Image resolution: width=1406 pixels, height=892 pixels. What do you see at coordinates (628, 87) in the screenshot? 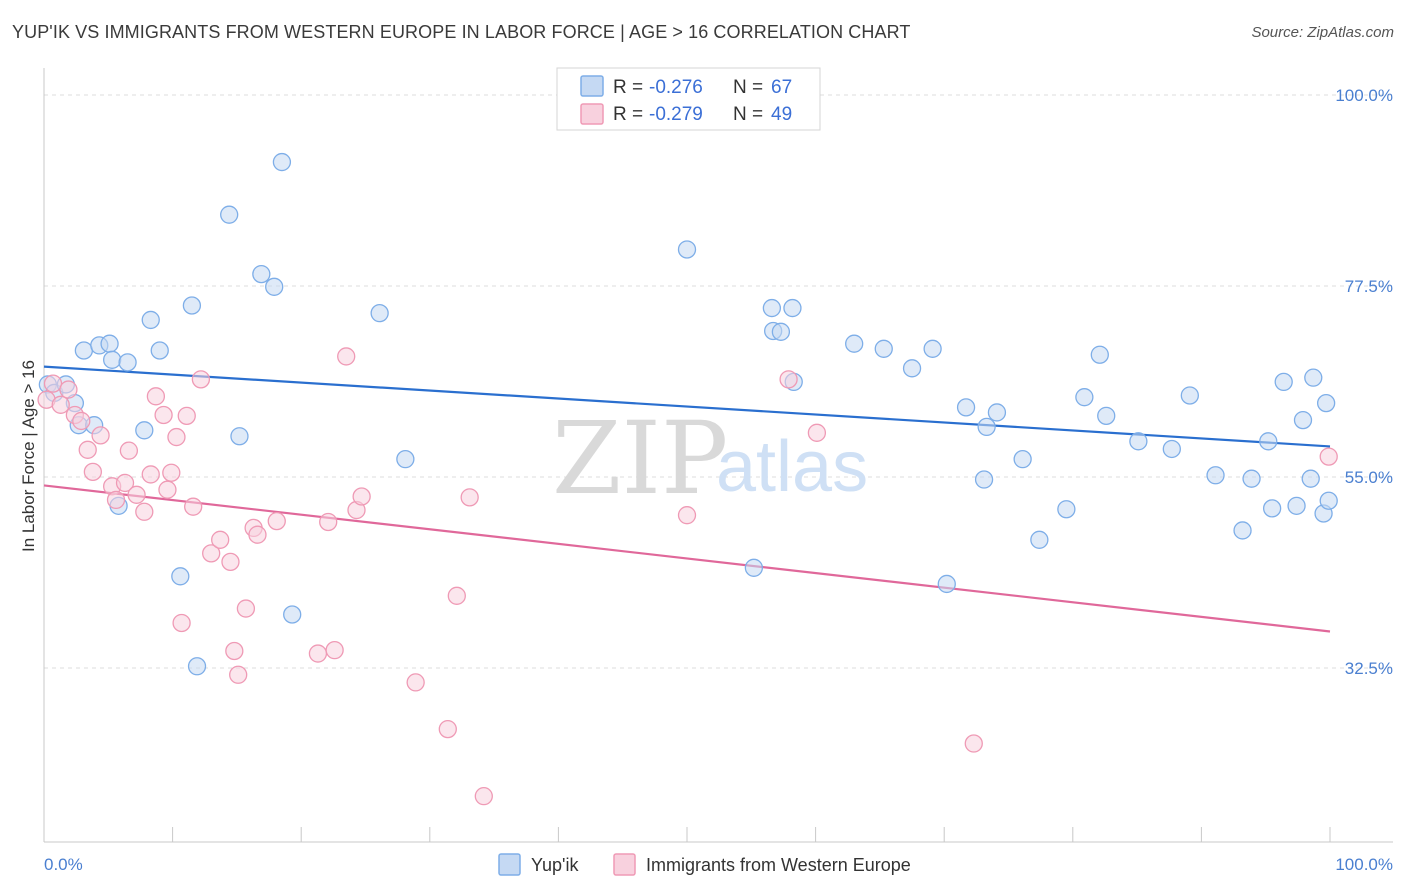
I see `stats-r-label-1: R =` at bounding box center [628, 87].